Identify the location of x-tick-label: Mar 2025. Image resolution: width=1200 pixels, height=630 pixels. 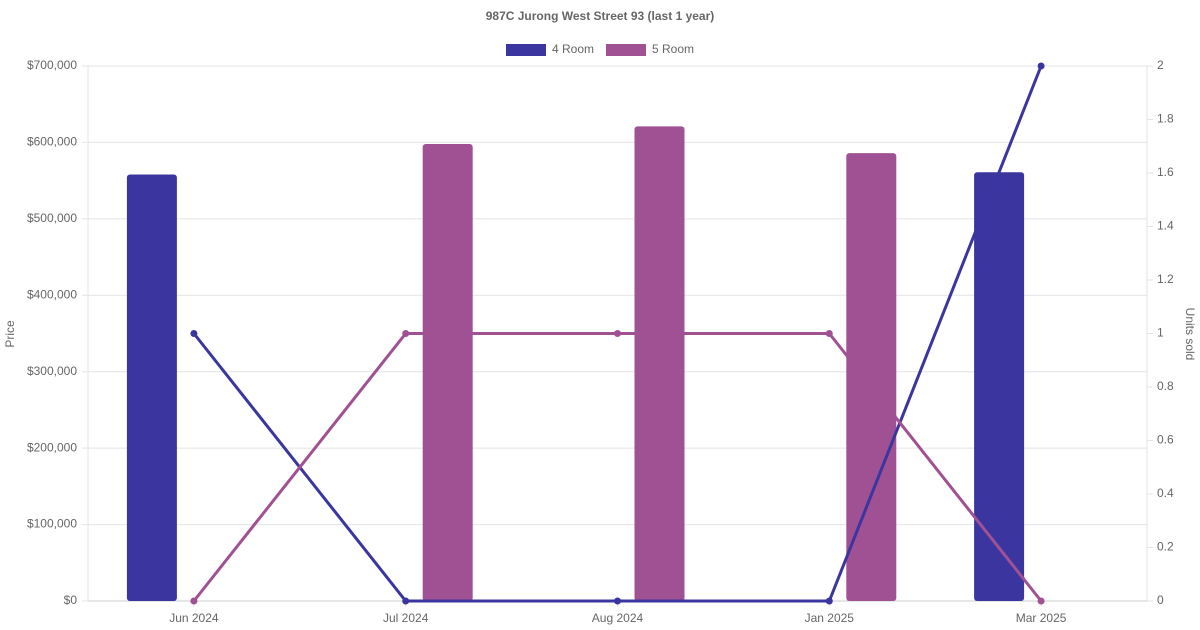
(1041, 618).